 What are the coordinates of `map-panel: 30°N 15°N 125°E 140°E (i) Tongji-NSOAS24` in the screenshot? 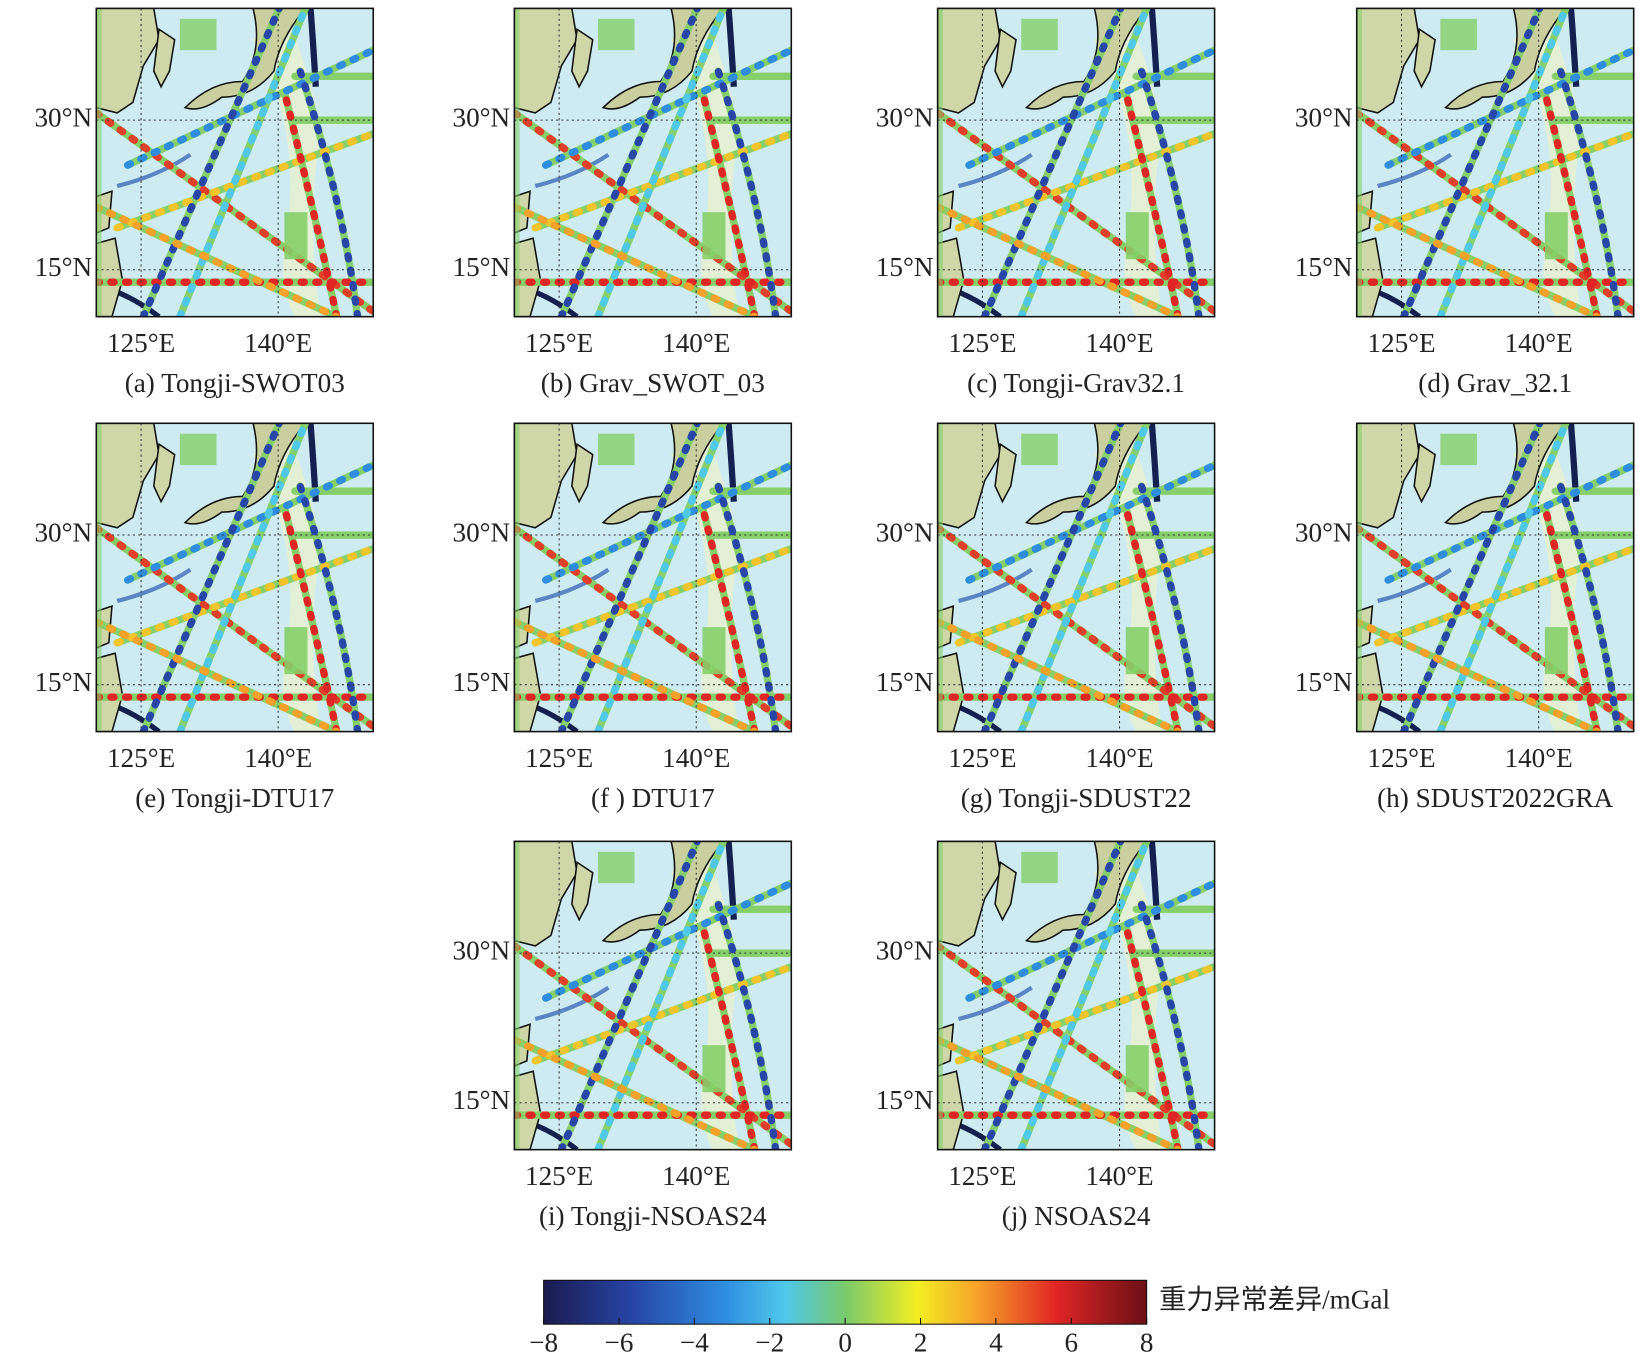 It's located at (622, 1036).